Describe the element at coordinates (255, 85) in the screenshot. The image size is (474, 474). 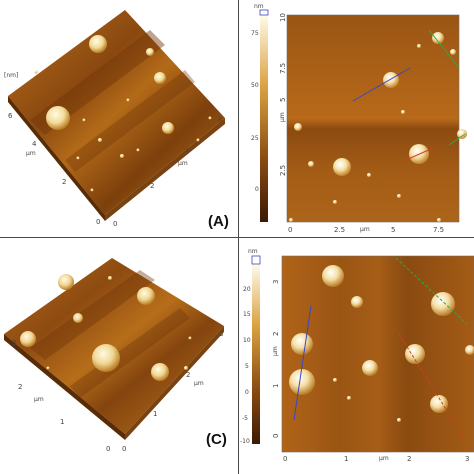
I see `panel-b-colorbar-tick: 50` at that location.